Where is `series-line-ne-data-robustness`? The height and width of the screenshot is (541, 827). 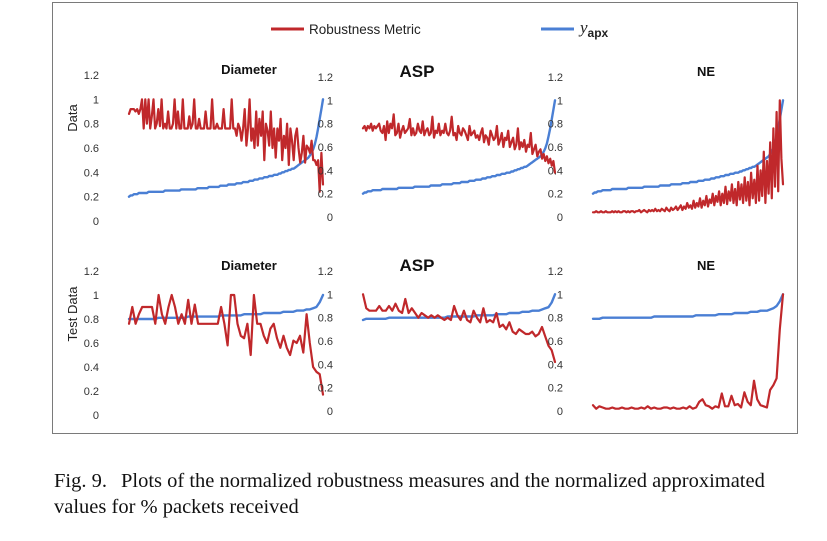 series-line-ne-data-robustness is located at coordinates (688, 156).